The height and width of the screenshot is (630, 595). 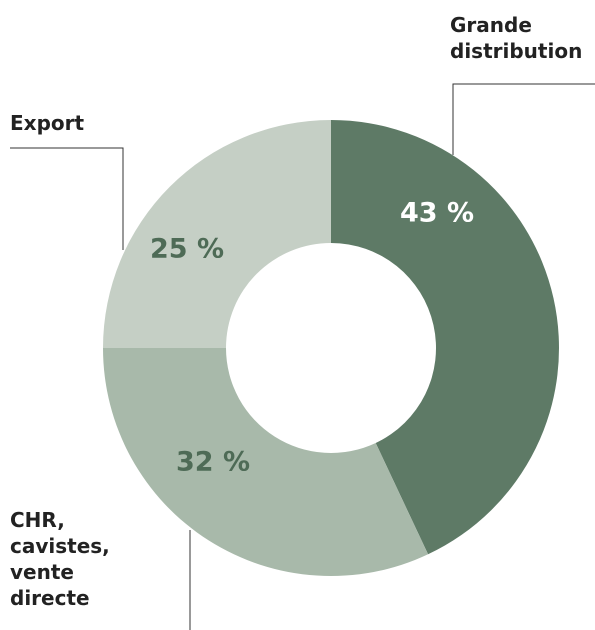 I want to click on category-label: CHR, cavistes, vente directe, so click(x=60, y=559).